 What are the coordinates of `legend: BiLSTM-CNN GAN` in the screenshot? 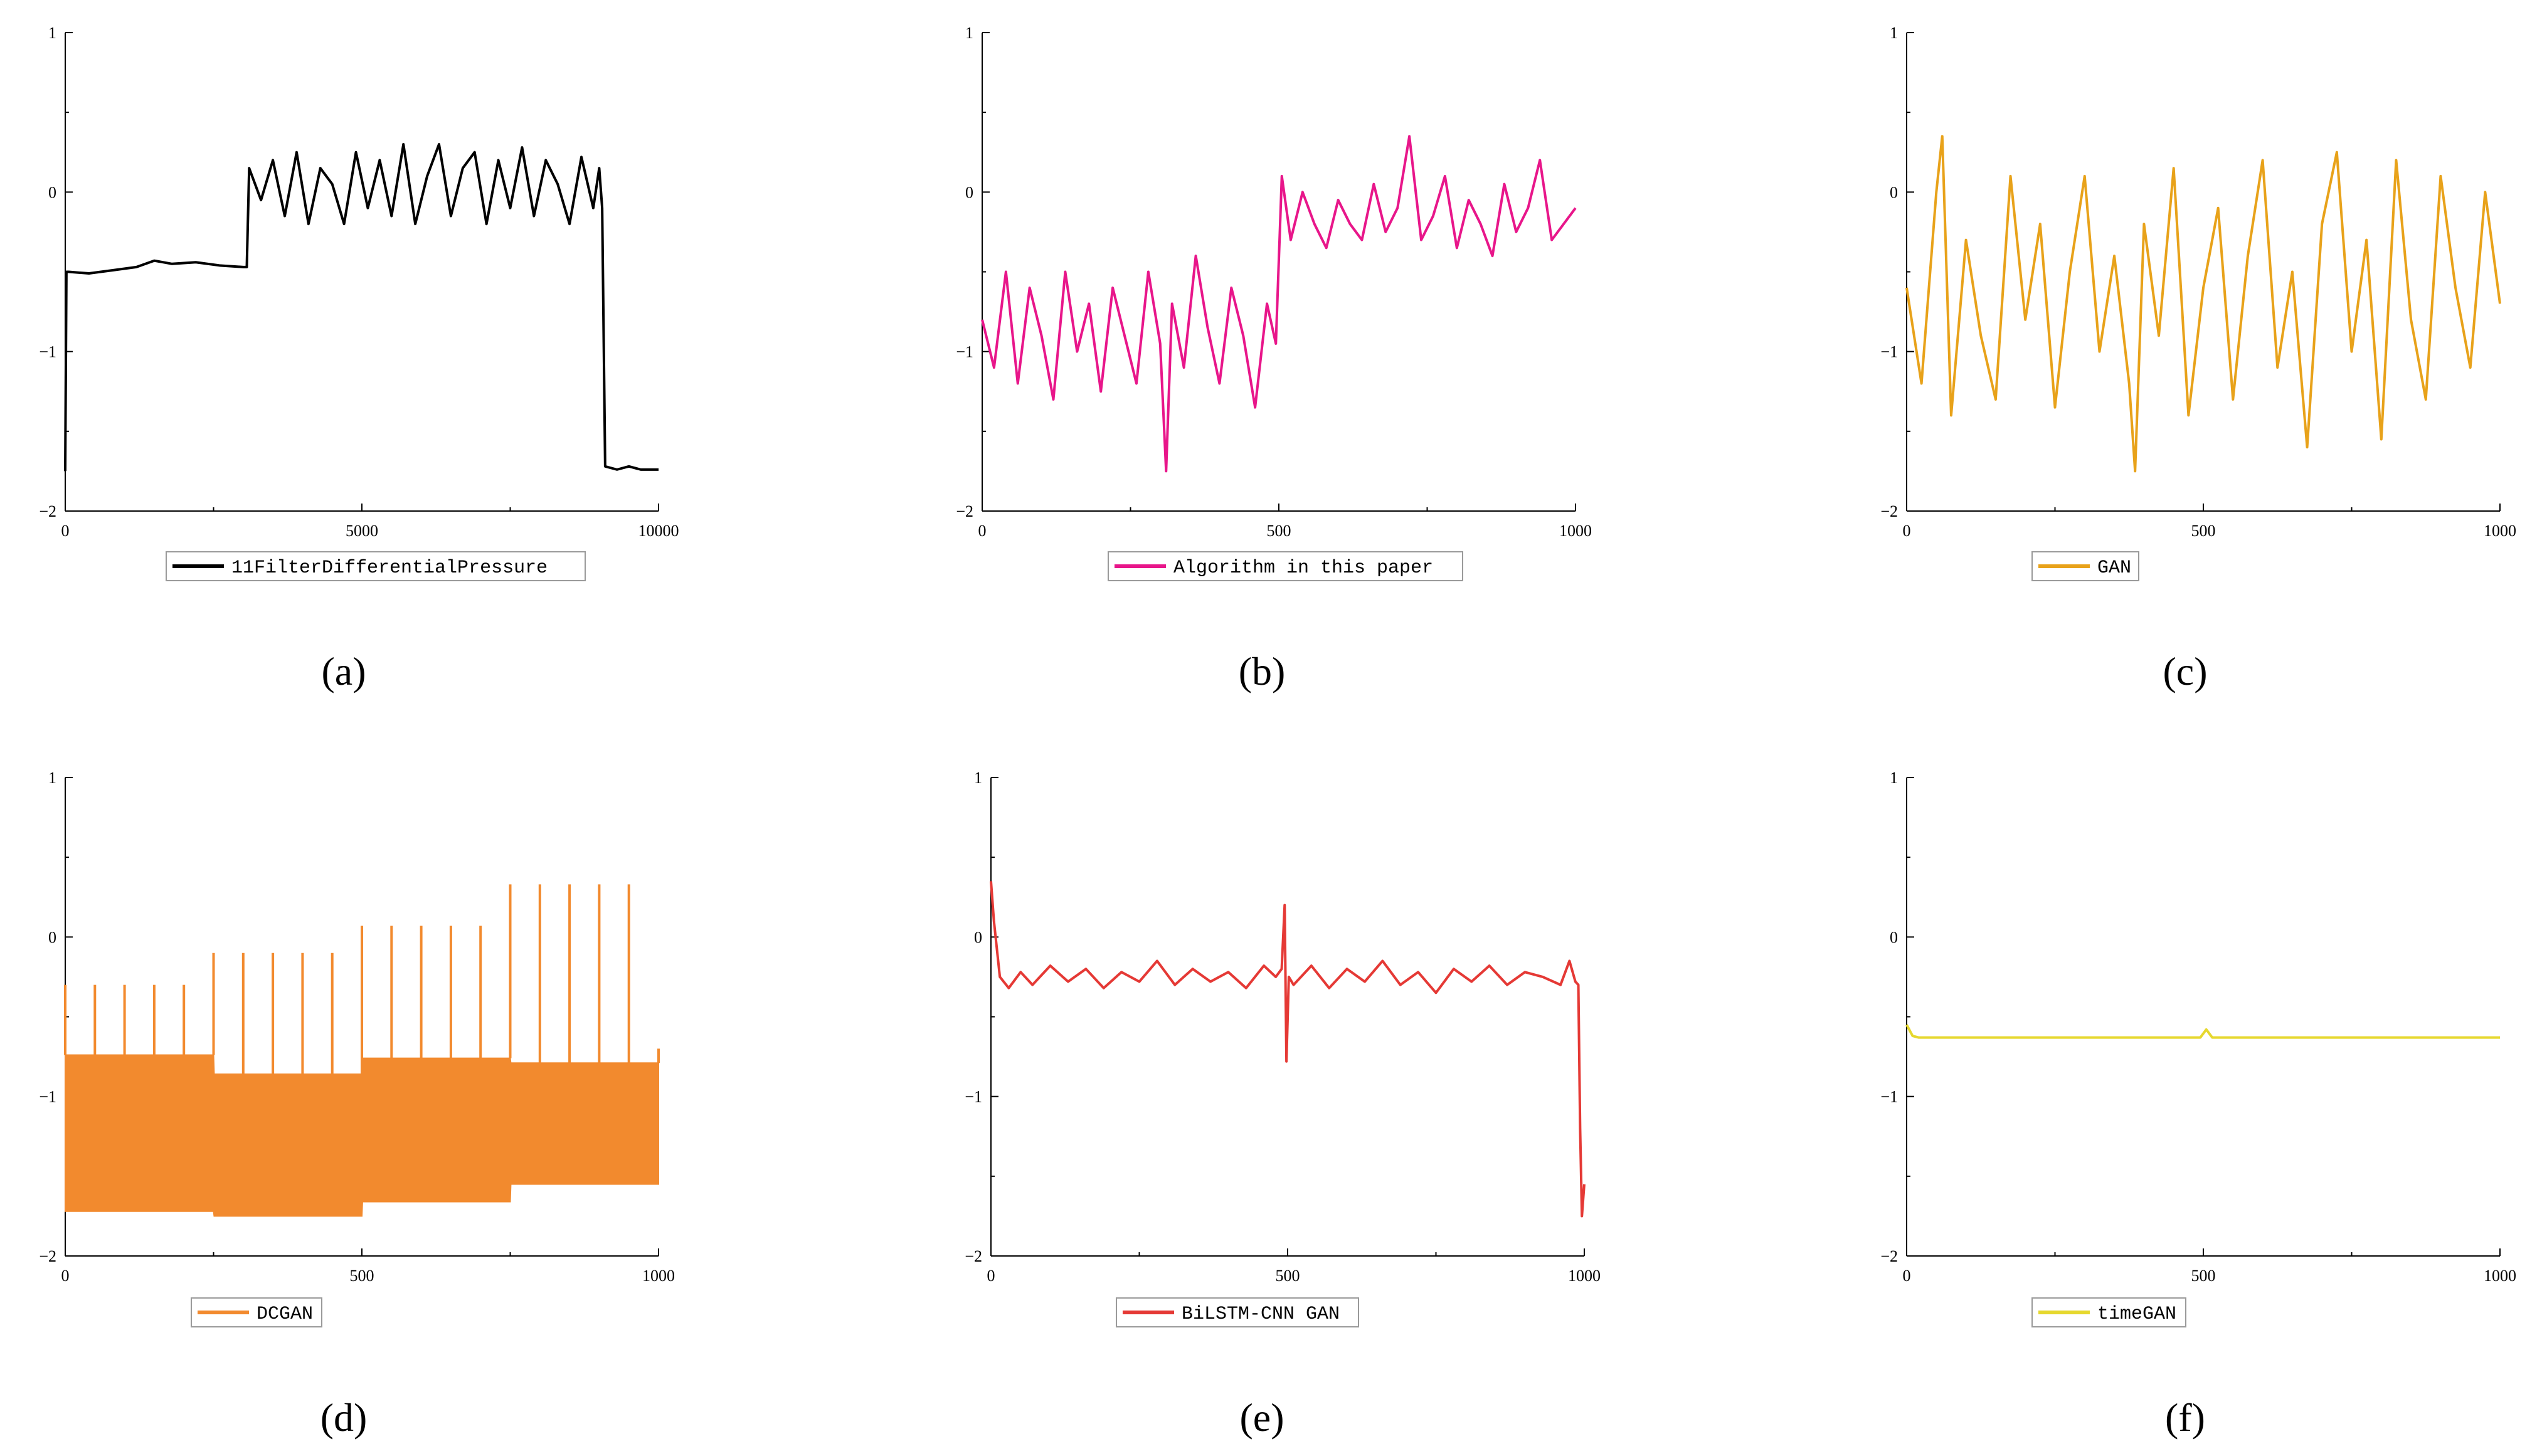 It's located at (1238, 1312).